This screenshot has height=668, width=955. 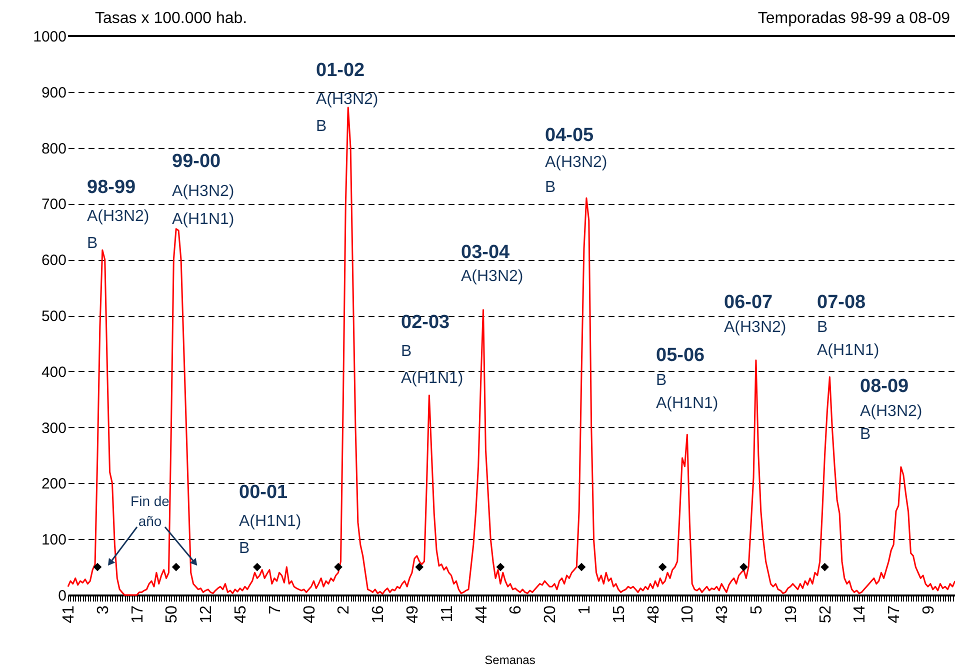 What do you see at coordinates (653, 614) in the screenshot?
I see `x-tick-label: 48` at bounding box center [653, 614].